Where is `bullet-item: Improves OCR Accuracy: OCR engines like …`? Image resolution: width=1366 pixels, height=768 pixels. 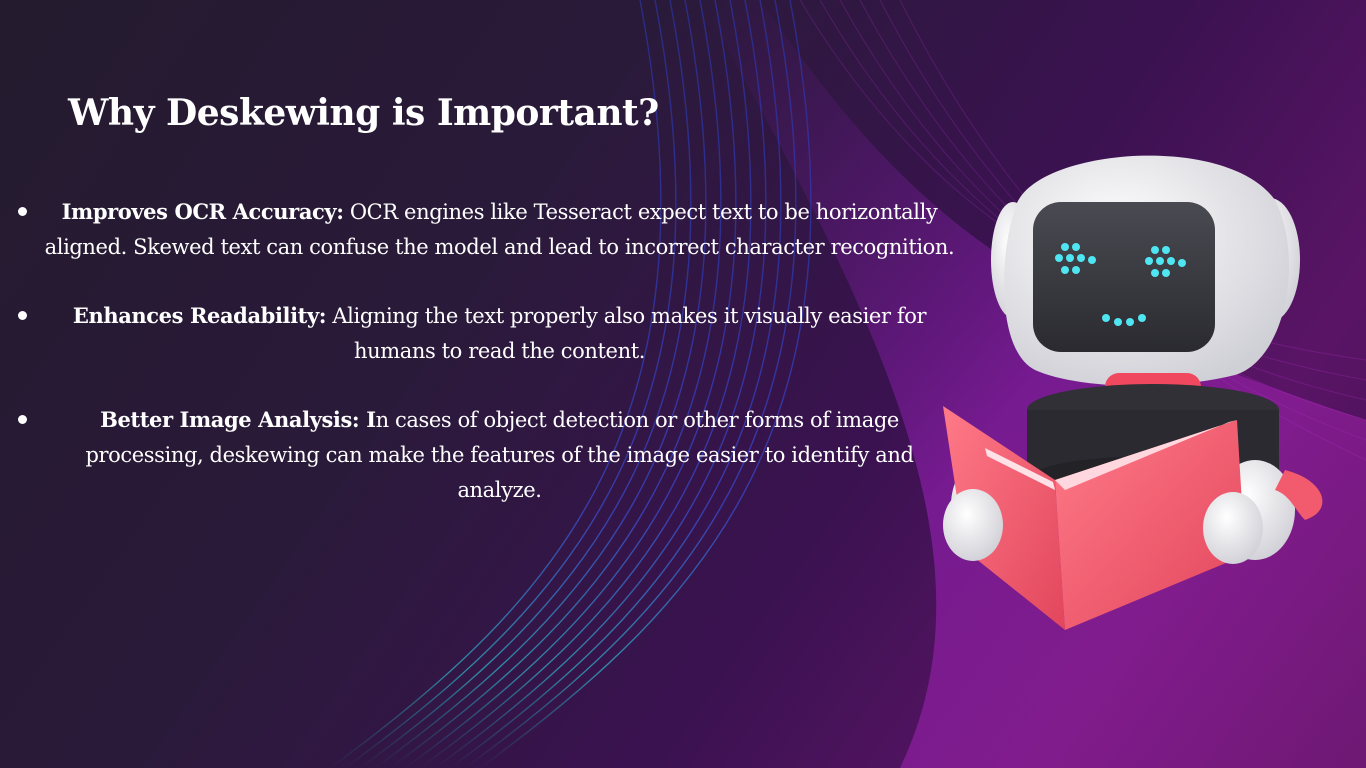
bullet-item: Improves OCR Accuracy: OCR engines like … is located at coordinates (488, 229).